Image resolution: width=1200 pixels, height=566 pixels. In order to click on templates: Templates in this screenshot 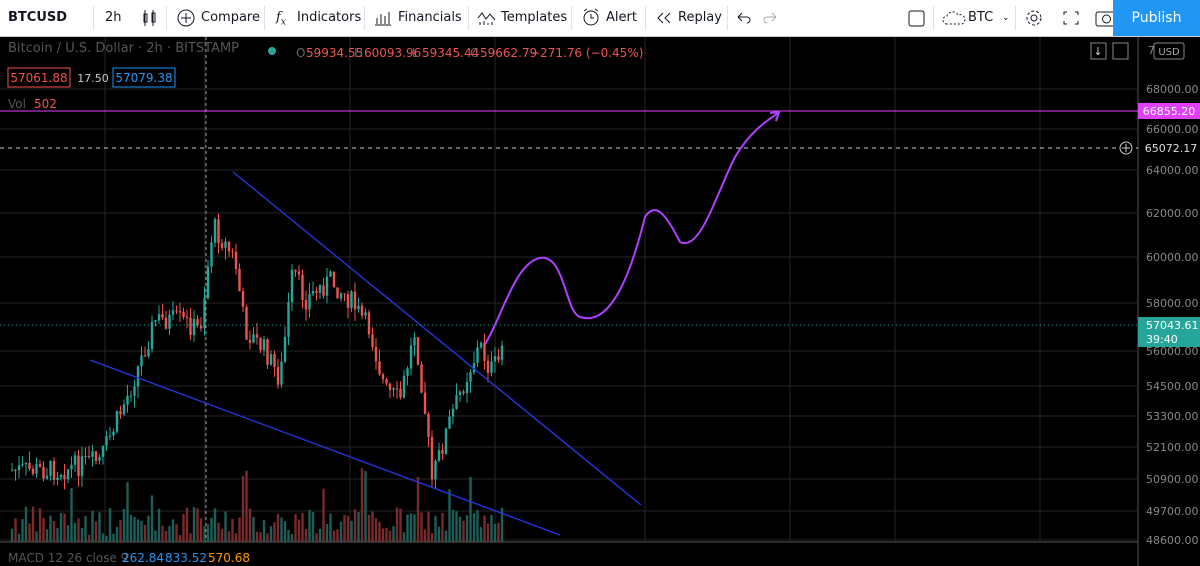, I will do `click(534, 17)`.